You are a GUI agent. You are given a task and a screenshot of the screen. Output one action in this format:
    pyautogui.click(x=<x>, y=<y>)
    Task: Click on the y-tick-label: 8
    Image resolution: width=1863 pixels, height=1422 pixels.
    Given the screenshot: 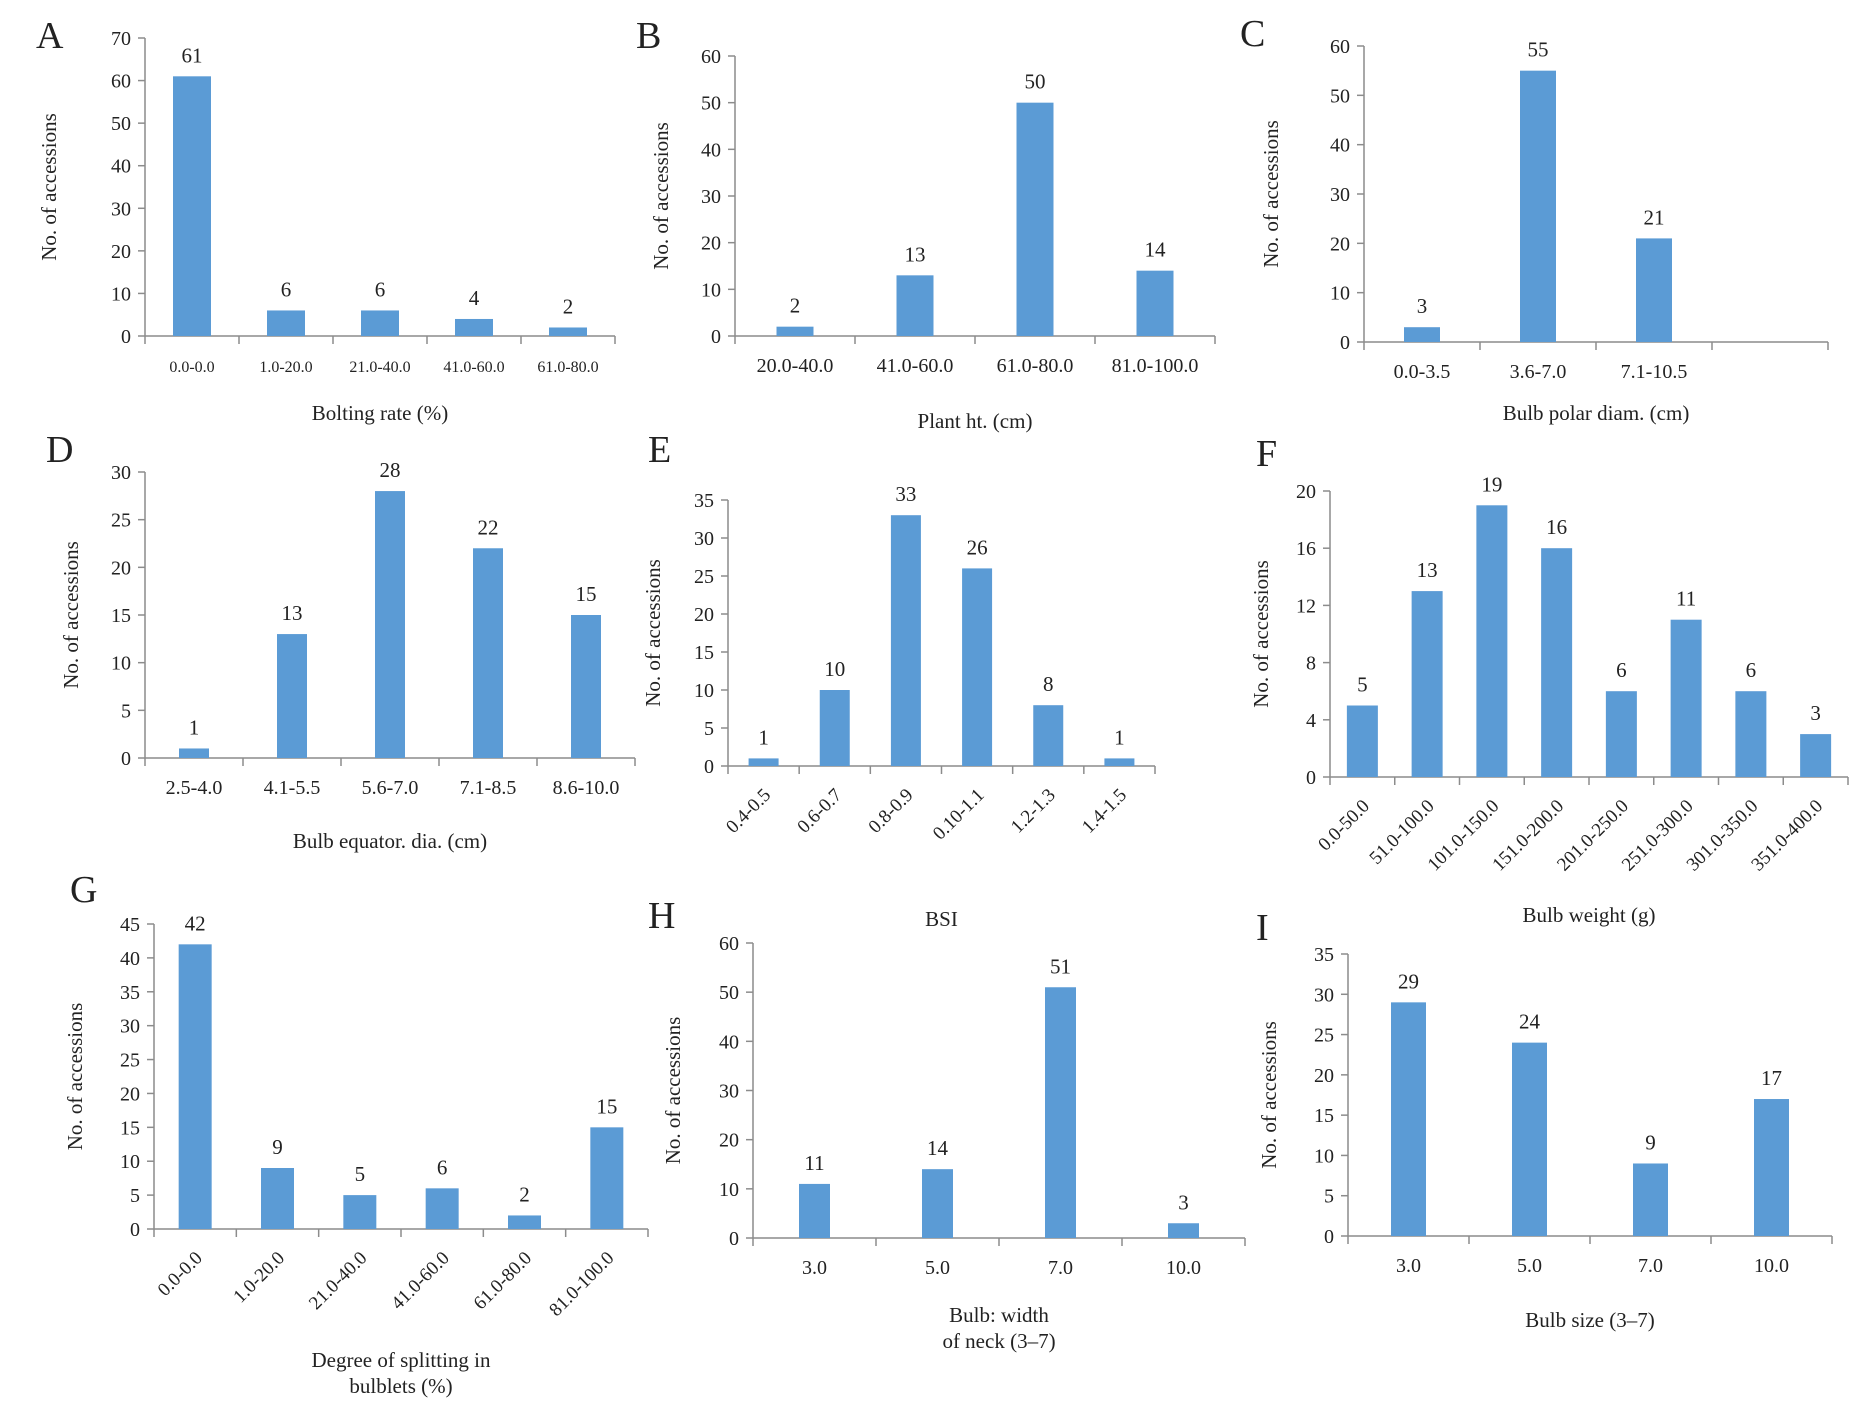 What is the action you would take?
    pyautogui.click(x=1311, y=664)
    